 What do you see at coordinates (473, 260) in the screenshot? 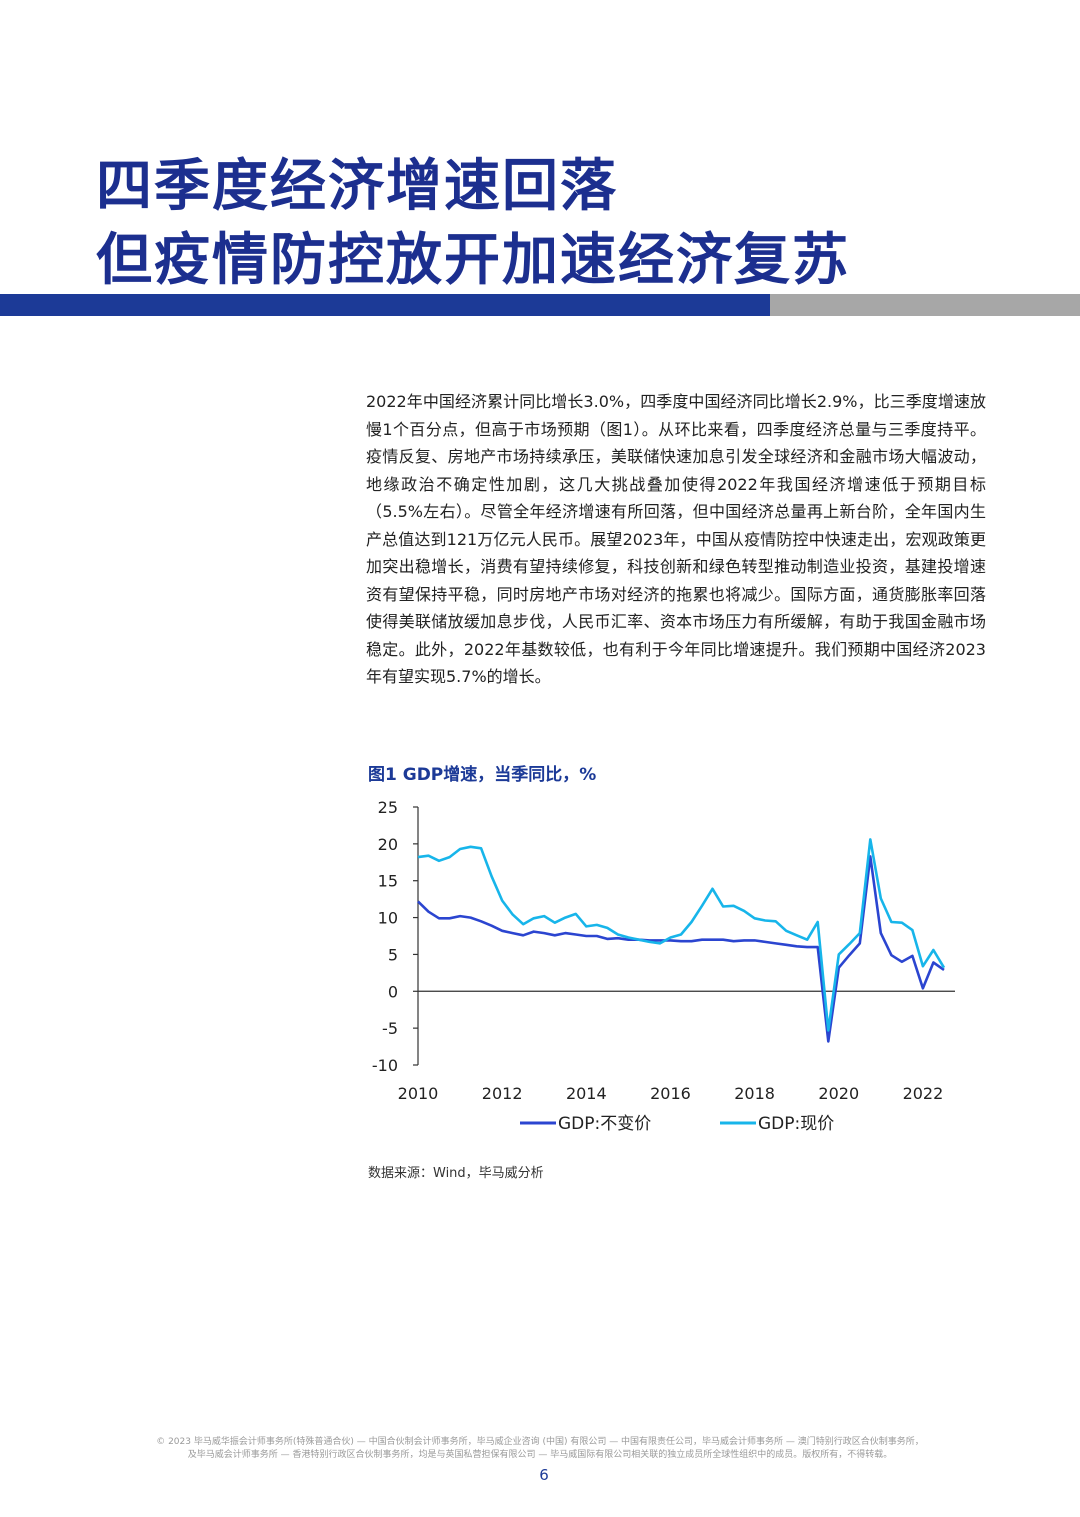
I see `title-line-2: 但疫情防控放开加速经济复苏` at bounding box center [473, 260].